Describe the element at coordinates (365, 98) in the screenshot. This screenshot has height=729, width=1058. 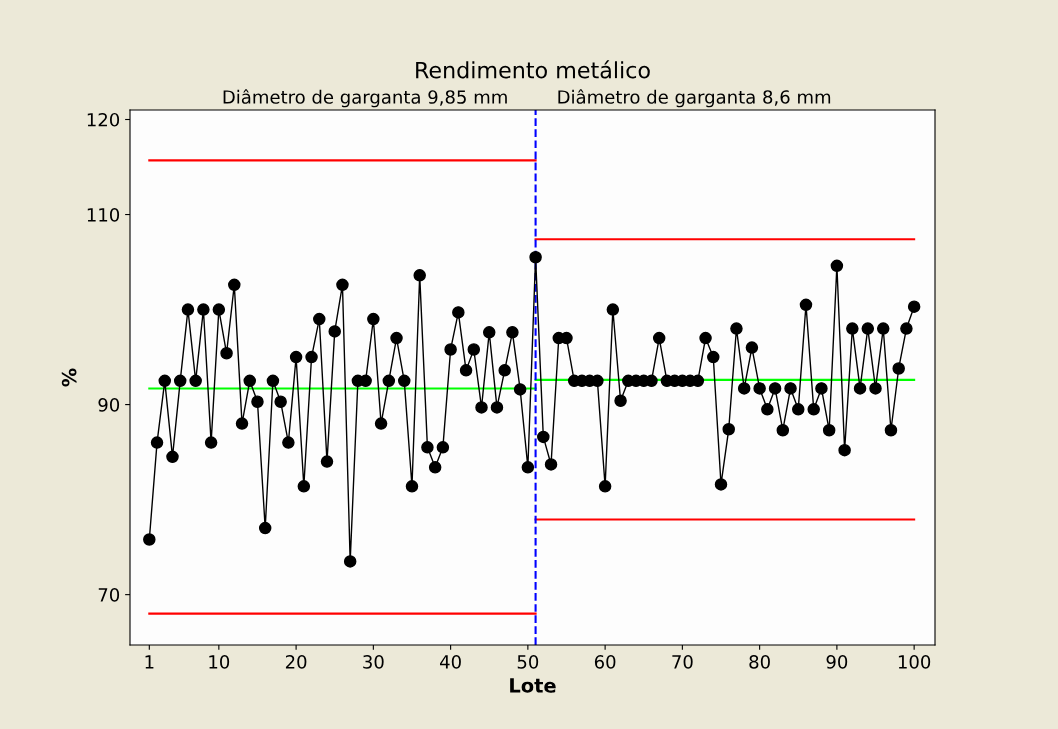
I see `text: Diâmetro de garganta 9,85 mm` at that location.